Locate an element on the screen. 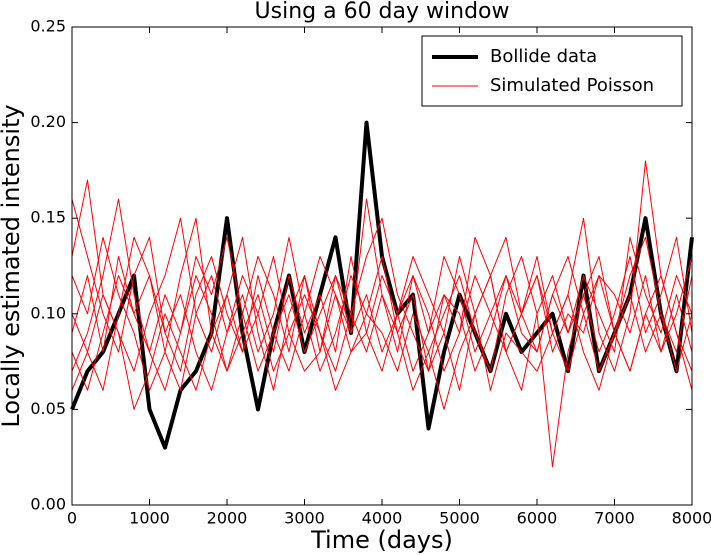  legend-label: Bollide data is located at coordinates (543, 56).